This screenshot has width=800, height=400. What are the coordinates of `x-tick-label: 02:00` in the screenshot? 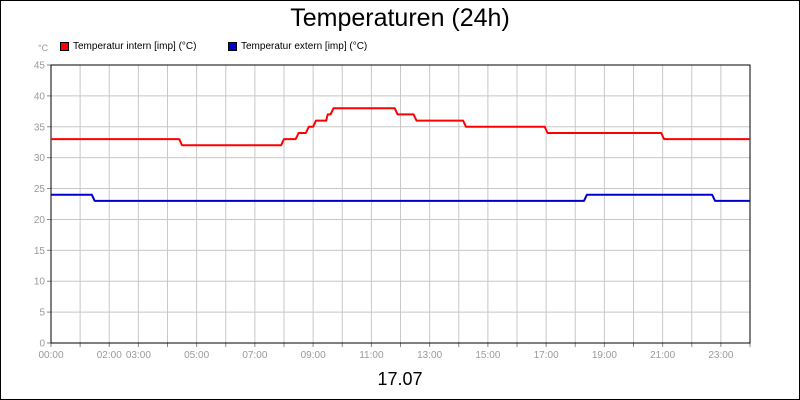 It's located at (109, 355).